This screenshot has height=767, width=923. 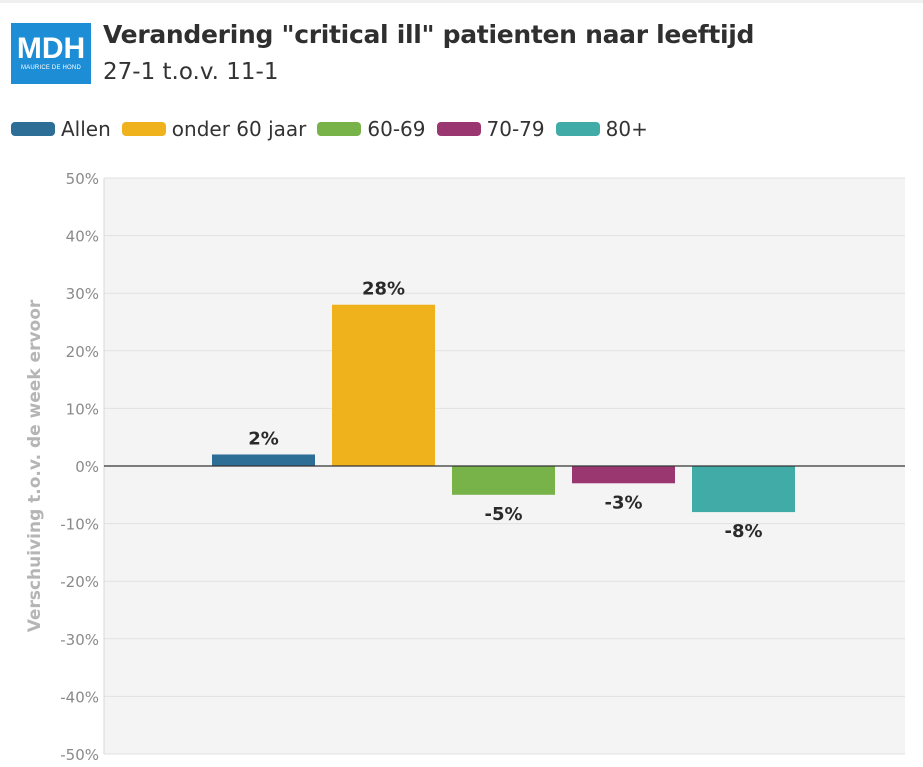 What do you see at coordinates (601, 129) in the screenshot?
I see `legend-item-80-plus: 80+` at bounding box center [601, 129].